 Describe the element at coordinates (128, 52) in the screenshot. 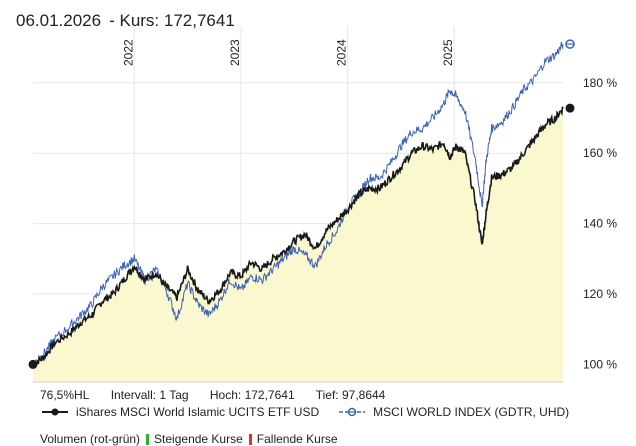

I see `year-tick-label: 2022` at that location.